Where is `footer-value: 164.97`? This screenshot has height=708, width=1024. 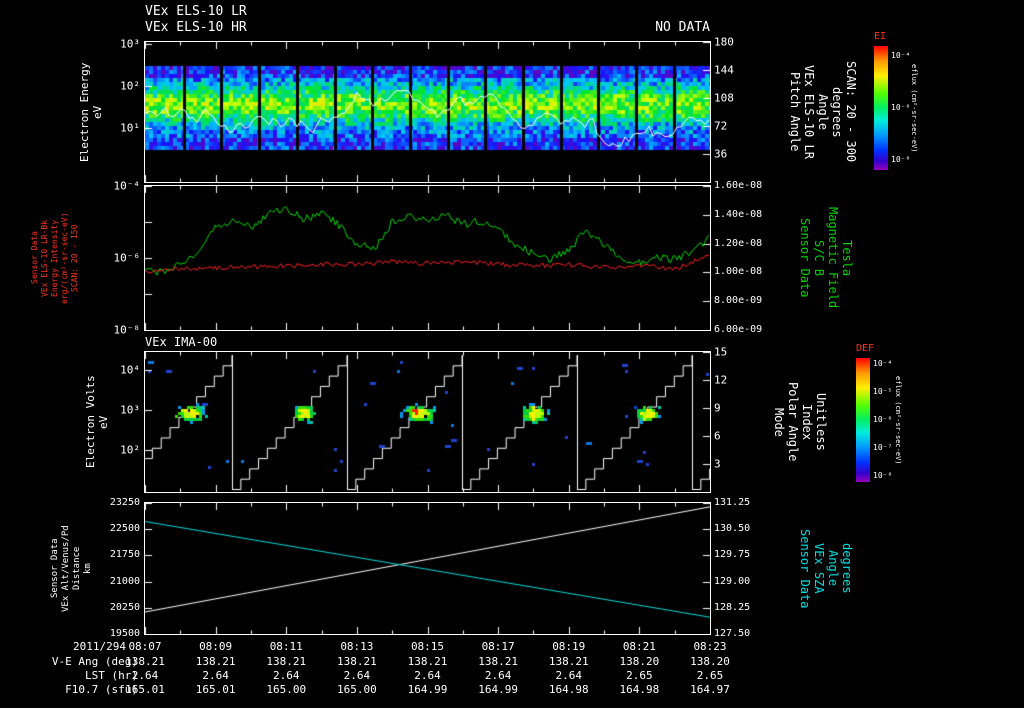
footer-value: 164.97 is located at coordinates (710, 689).